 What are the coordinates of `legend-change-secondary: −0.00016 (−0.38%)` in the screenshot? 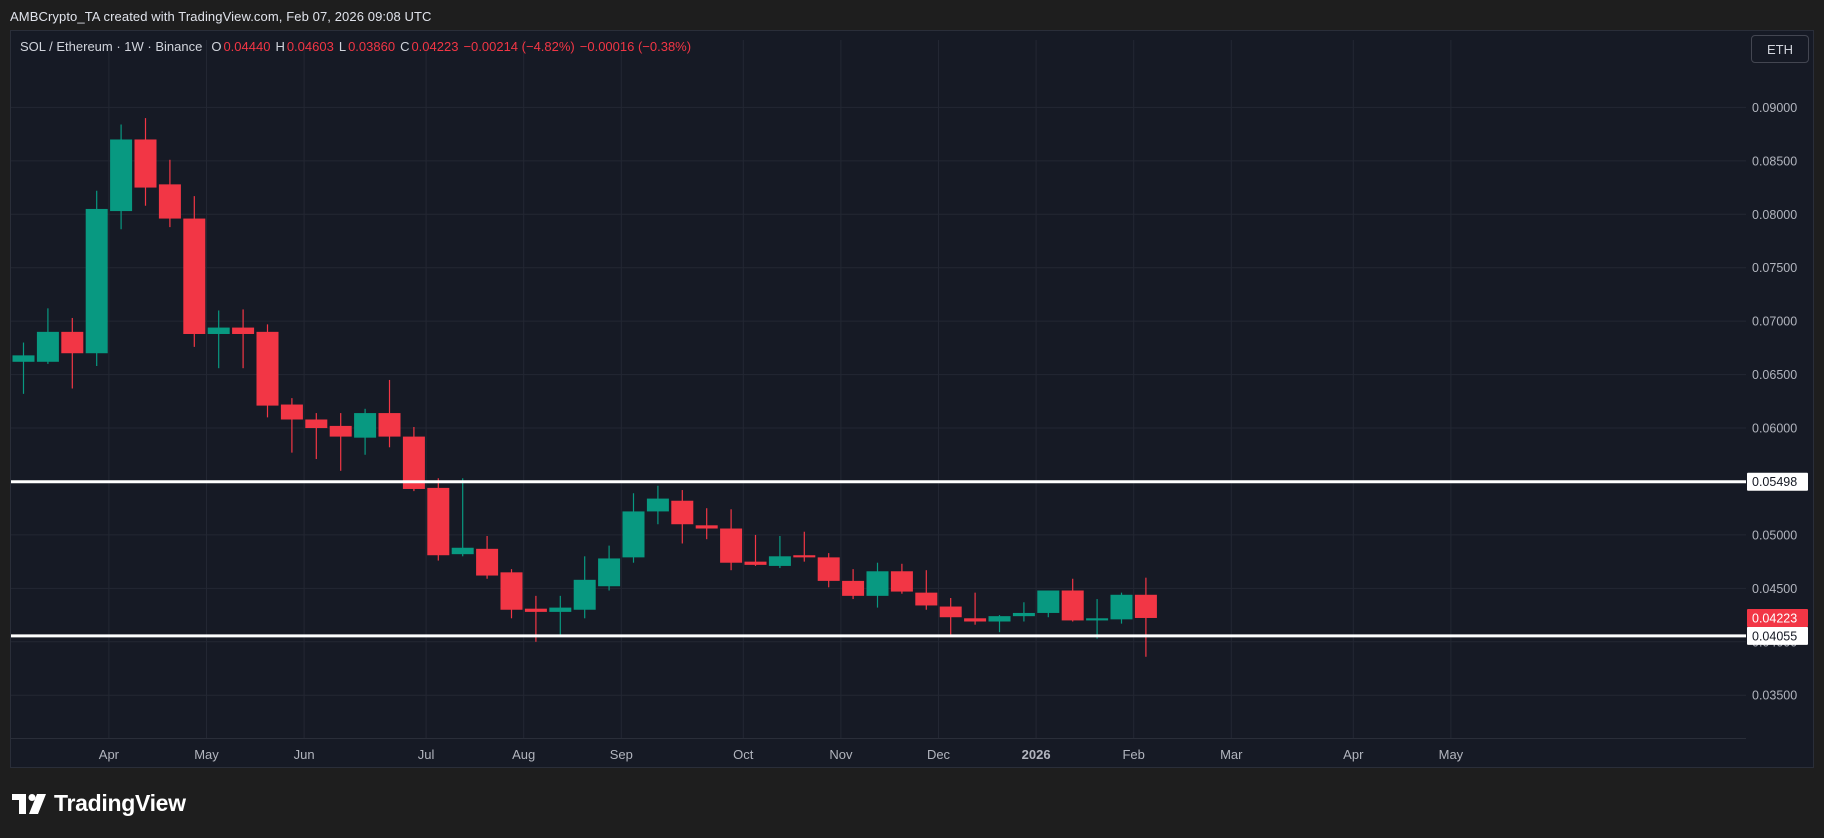 It's located at (635, 46).